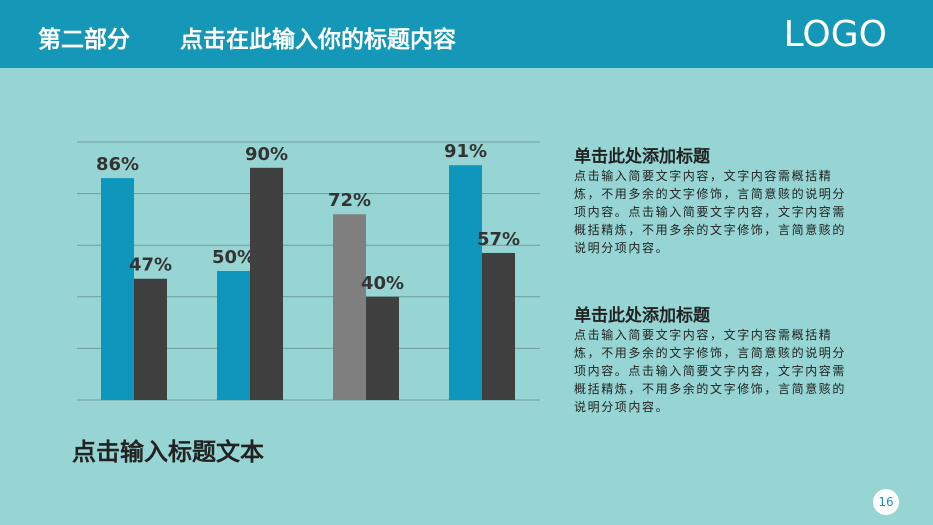 The width and height of the screenshot is (933, 525). Describe the element at coordinates (886, 502) in the screenshot. I see `page-number: 16` at that location.